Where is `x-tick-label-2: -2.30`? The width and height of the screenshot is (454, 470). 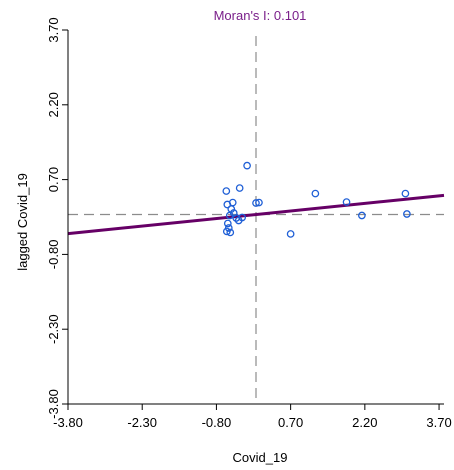
x-tick-label-2: -2.30 is located at coordinates (142, 422).